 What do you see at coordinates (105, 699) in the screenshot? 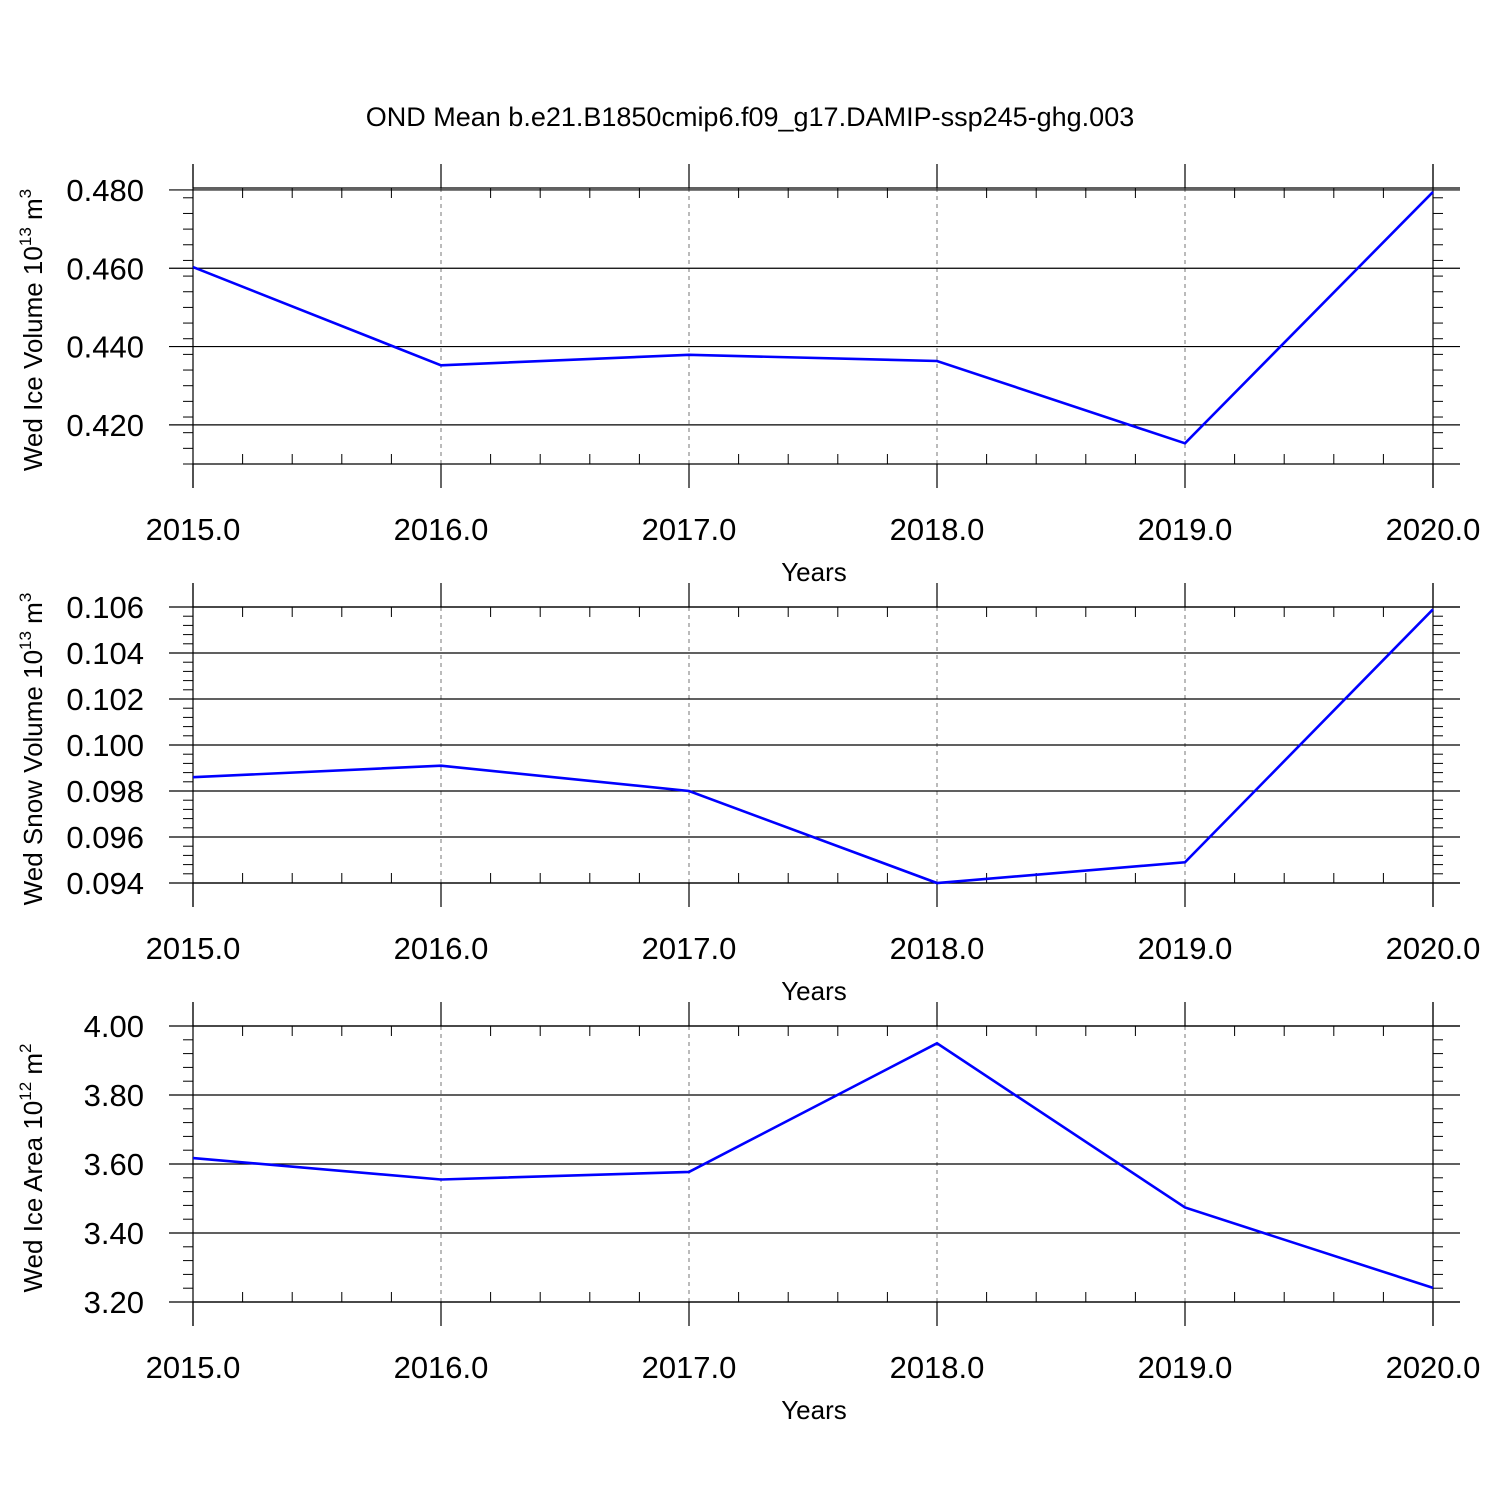
I see `y-tick-label: 0.102` at bounding box center [105, 699].